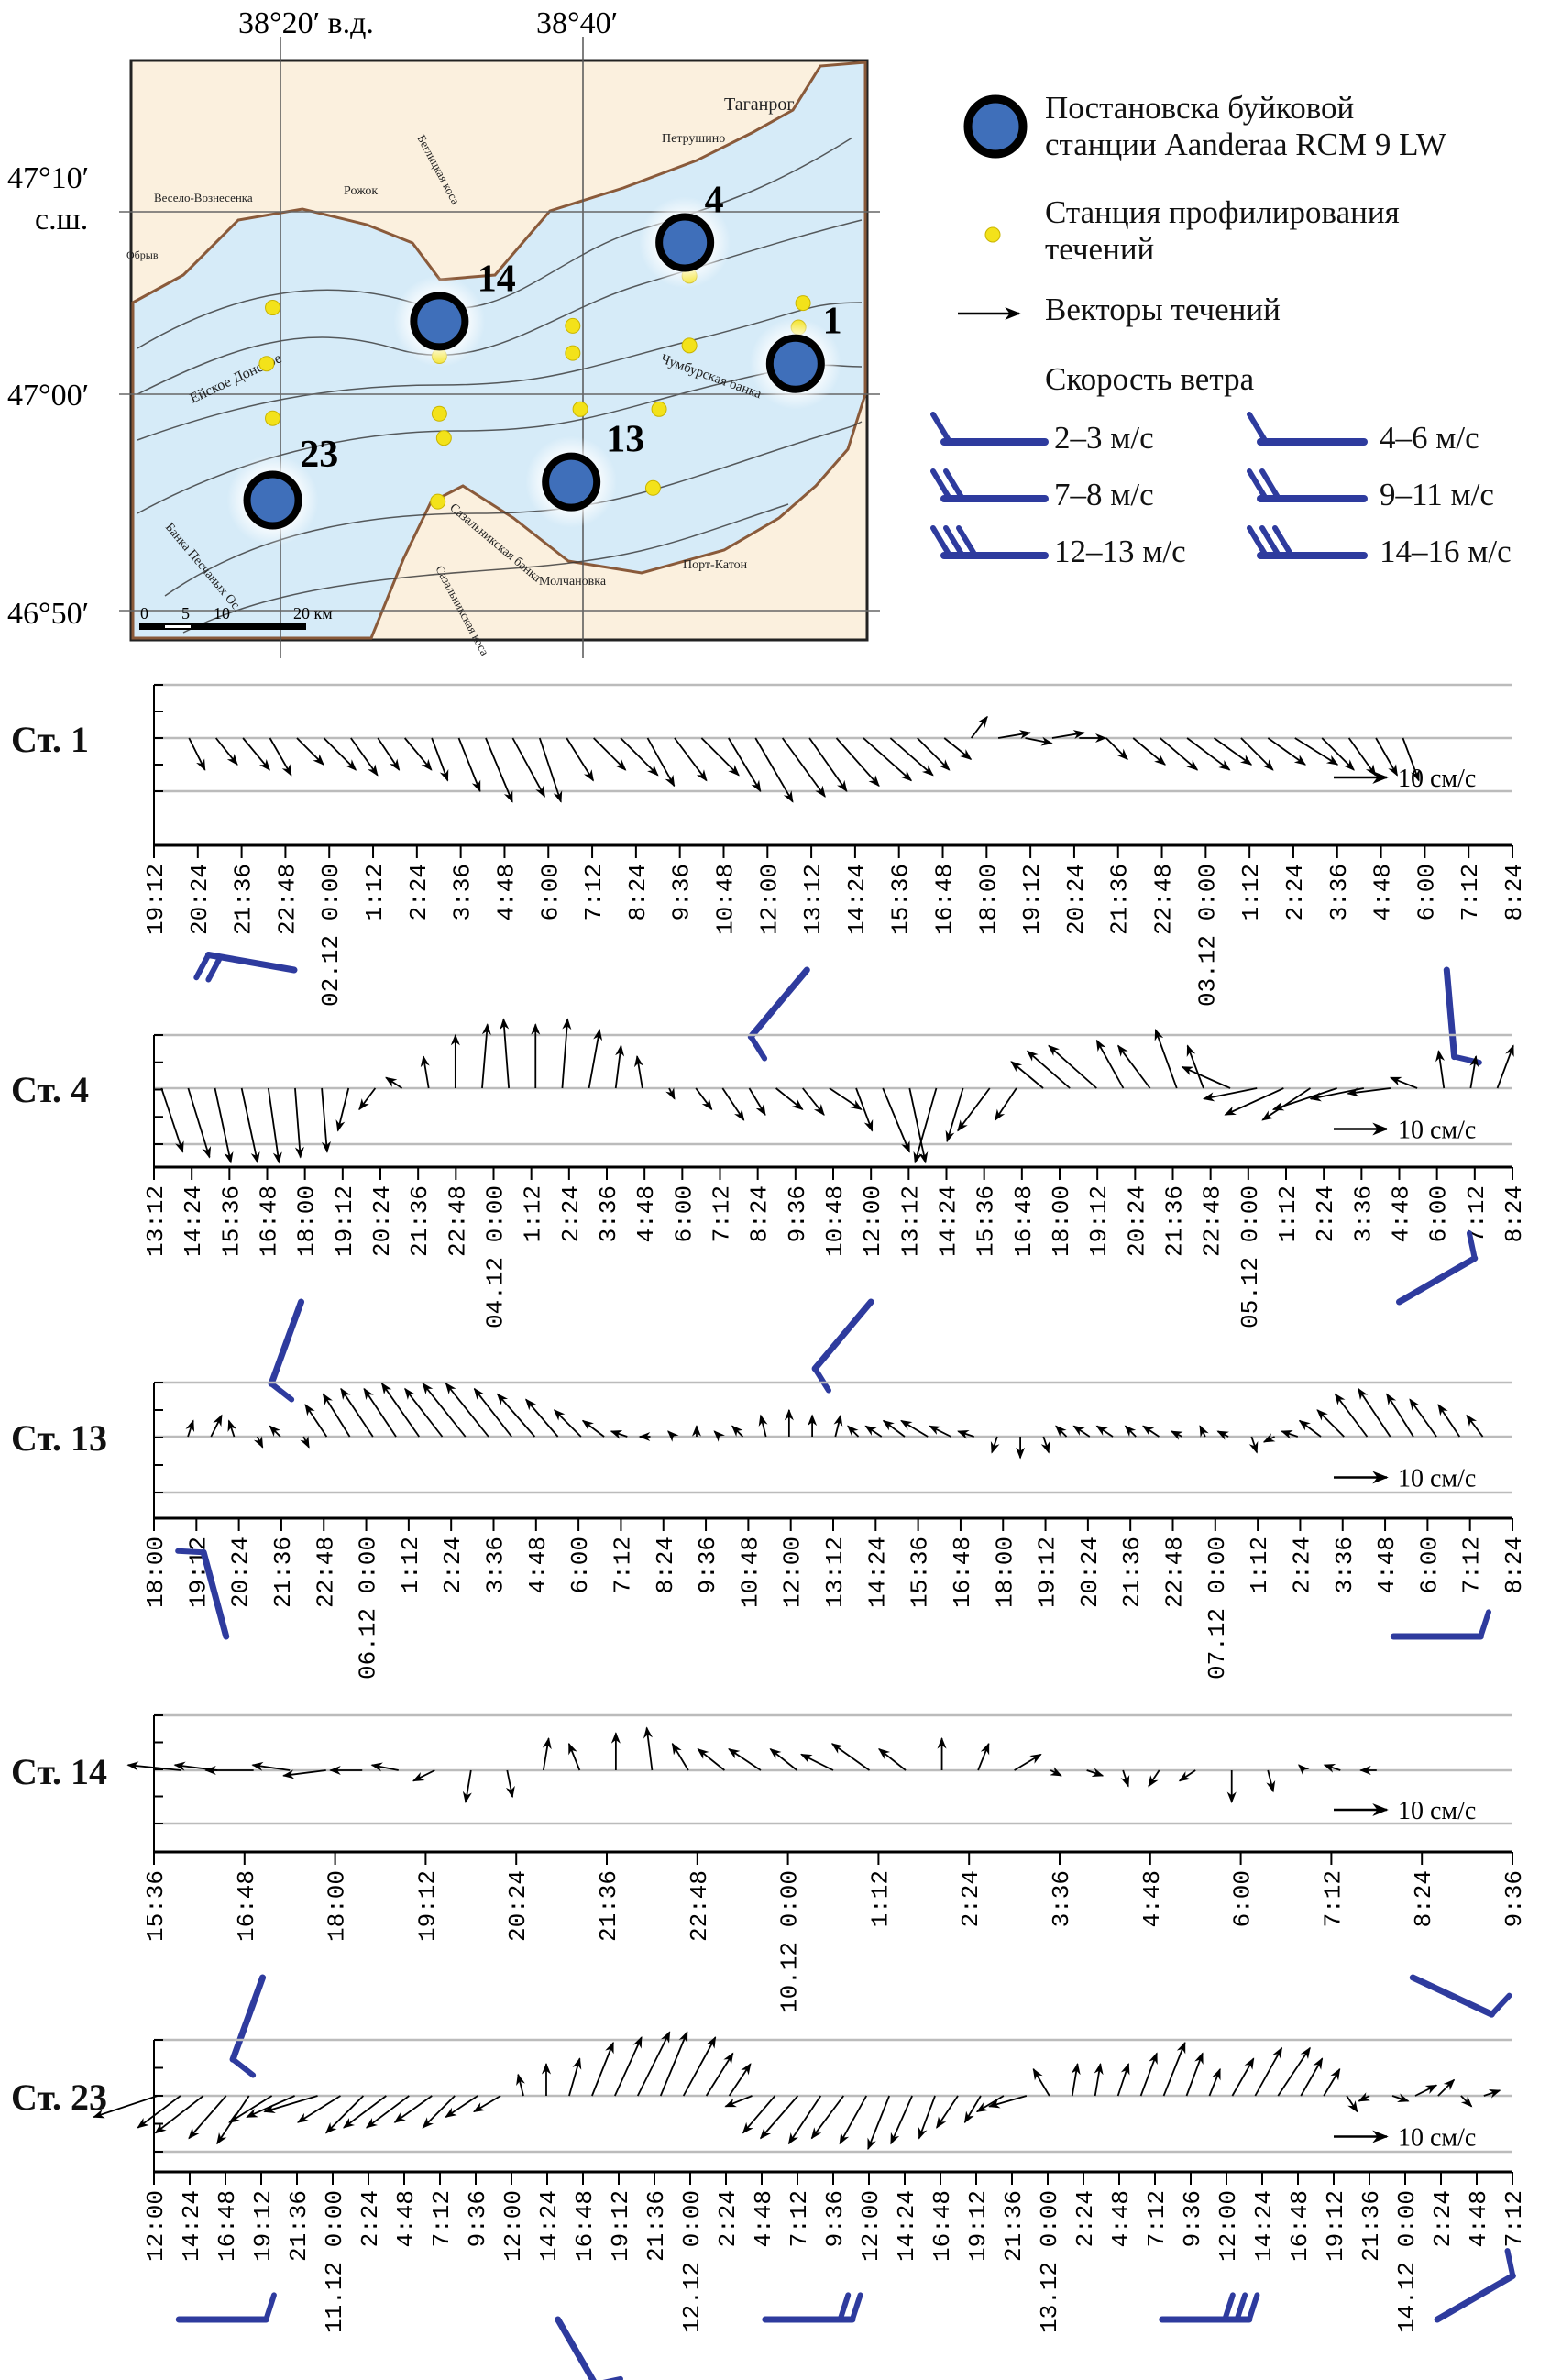 Image resolution: width=1561 pixels, height=2380 pixels. I want to click on legend-mooring-line2: станции Aanderaa RCM 9 LW, so click(1246, 144).